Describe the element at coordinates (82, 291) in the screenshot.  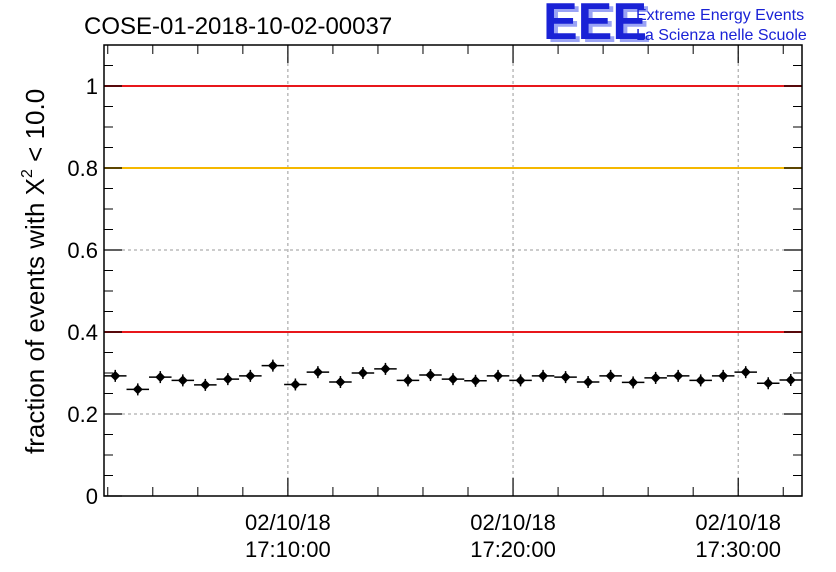
I see `y-tick-labels: 0 0.2 0.4 0.6 0.8 1` at that location.